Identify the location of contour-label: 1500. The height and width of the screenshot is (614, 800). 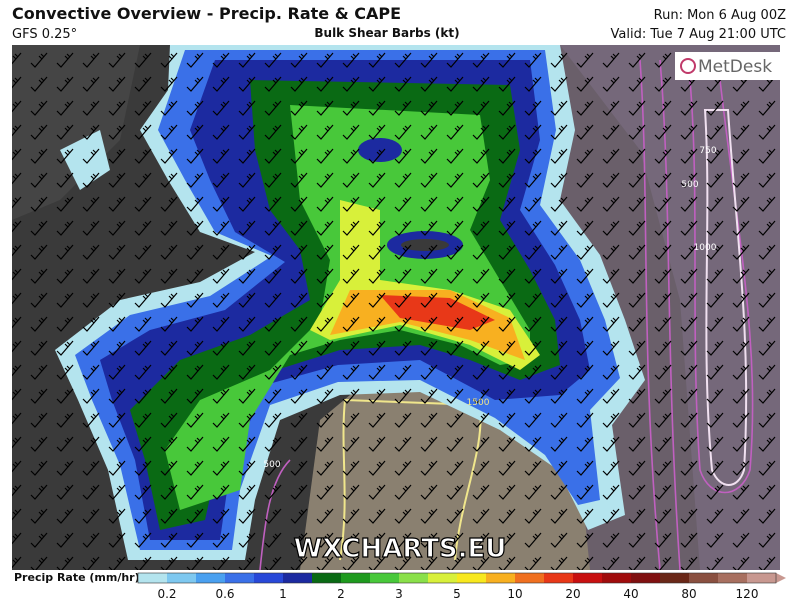
(478, 403).